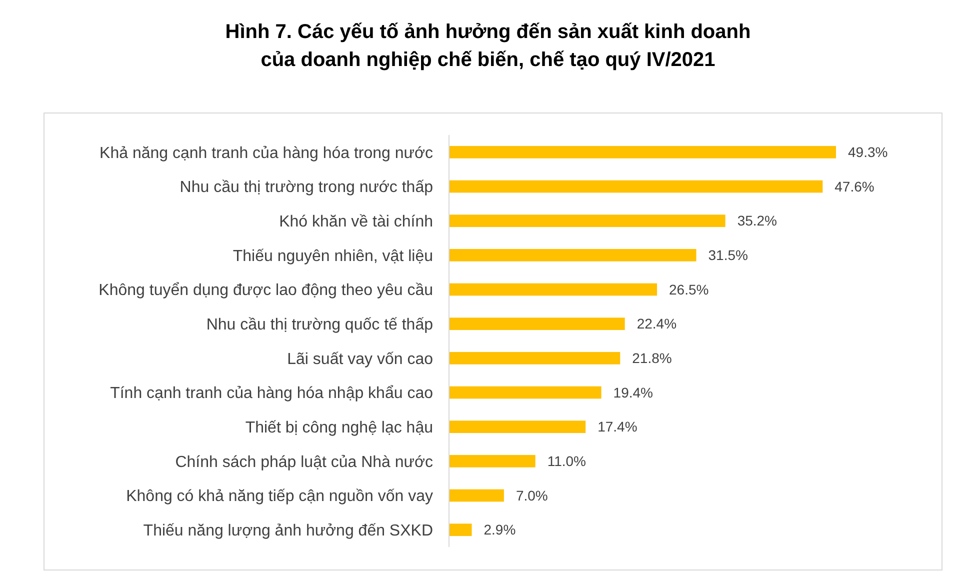 The width and height of the screenshot is (976, 580). I want to click on y-tick-label: Thiếu năng lượng ảnh hưởng đến SXKD, so click(288, 531).